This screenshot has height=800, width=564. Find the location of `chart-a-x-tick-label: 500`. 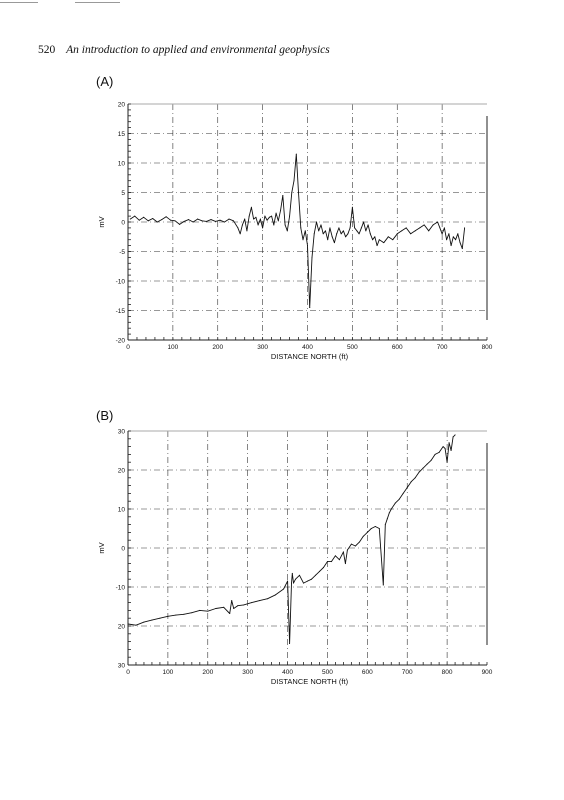

chart-a-x-tick-label: 500 is located at coordinates (352, 347).